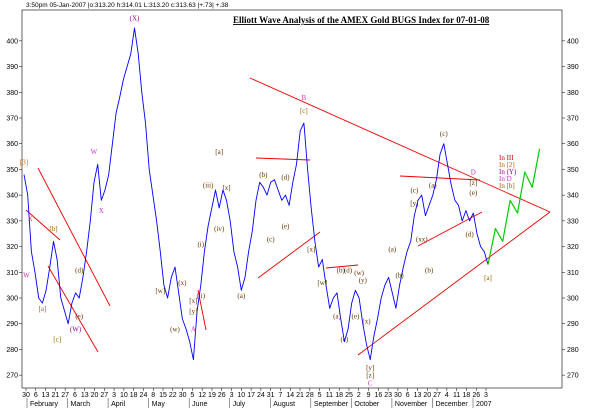  I want to click on wave-label: [w], so click(160, 291).